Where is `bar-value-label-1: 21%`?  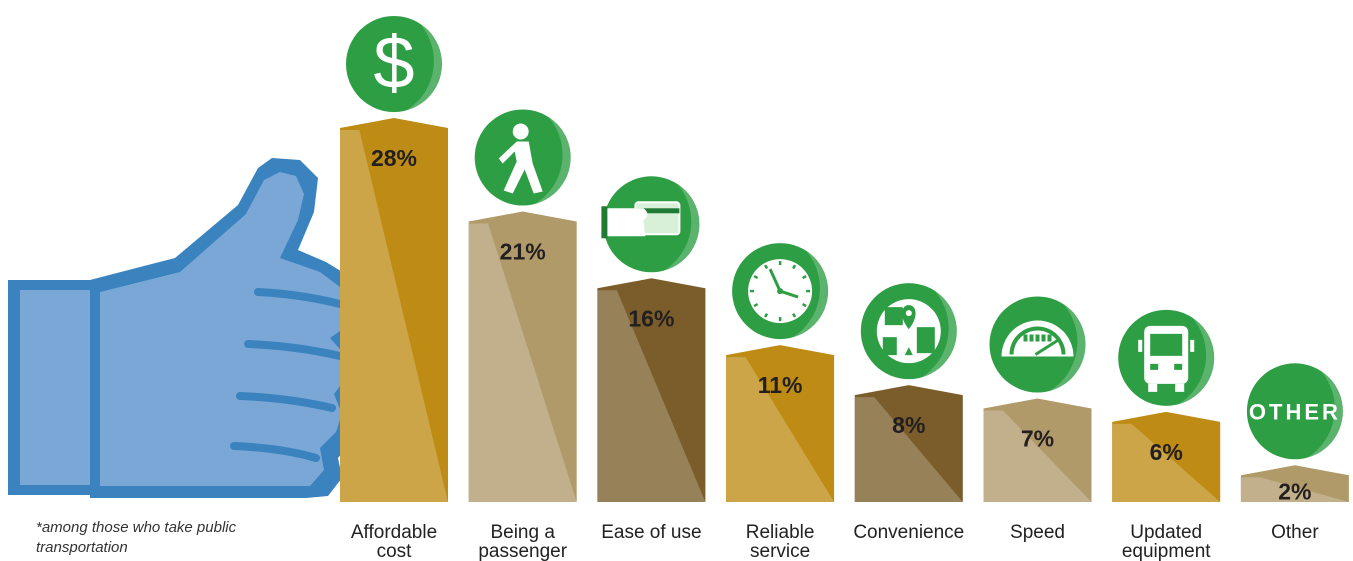
bar-value-label-1: 21% is located at coordinates (523, 252).